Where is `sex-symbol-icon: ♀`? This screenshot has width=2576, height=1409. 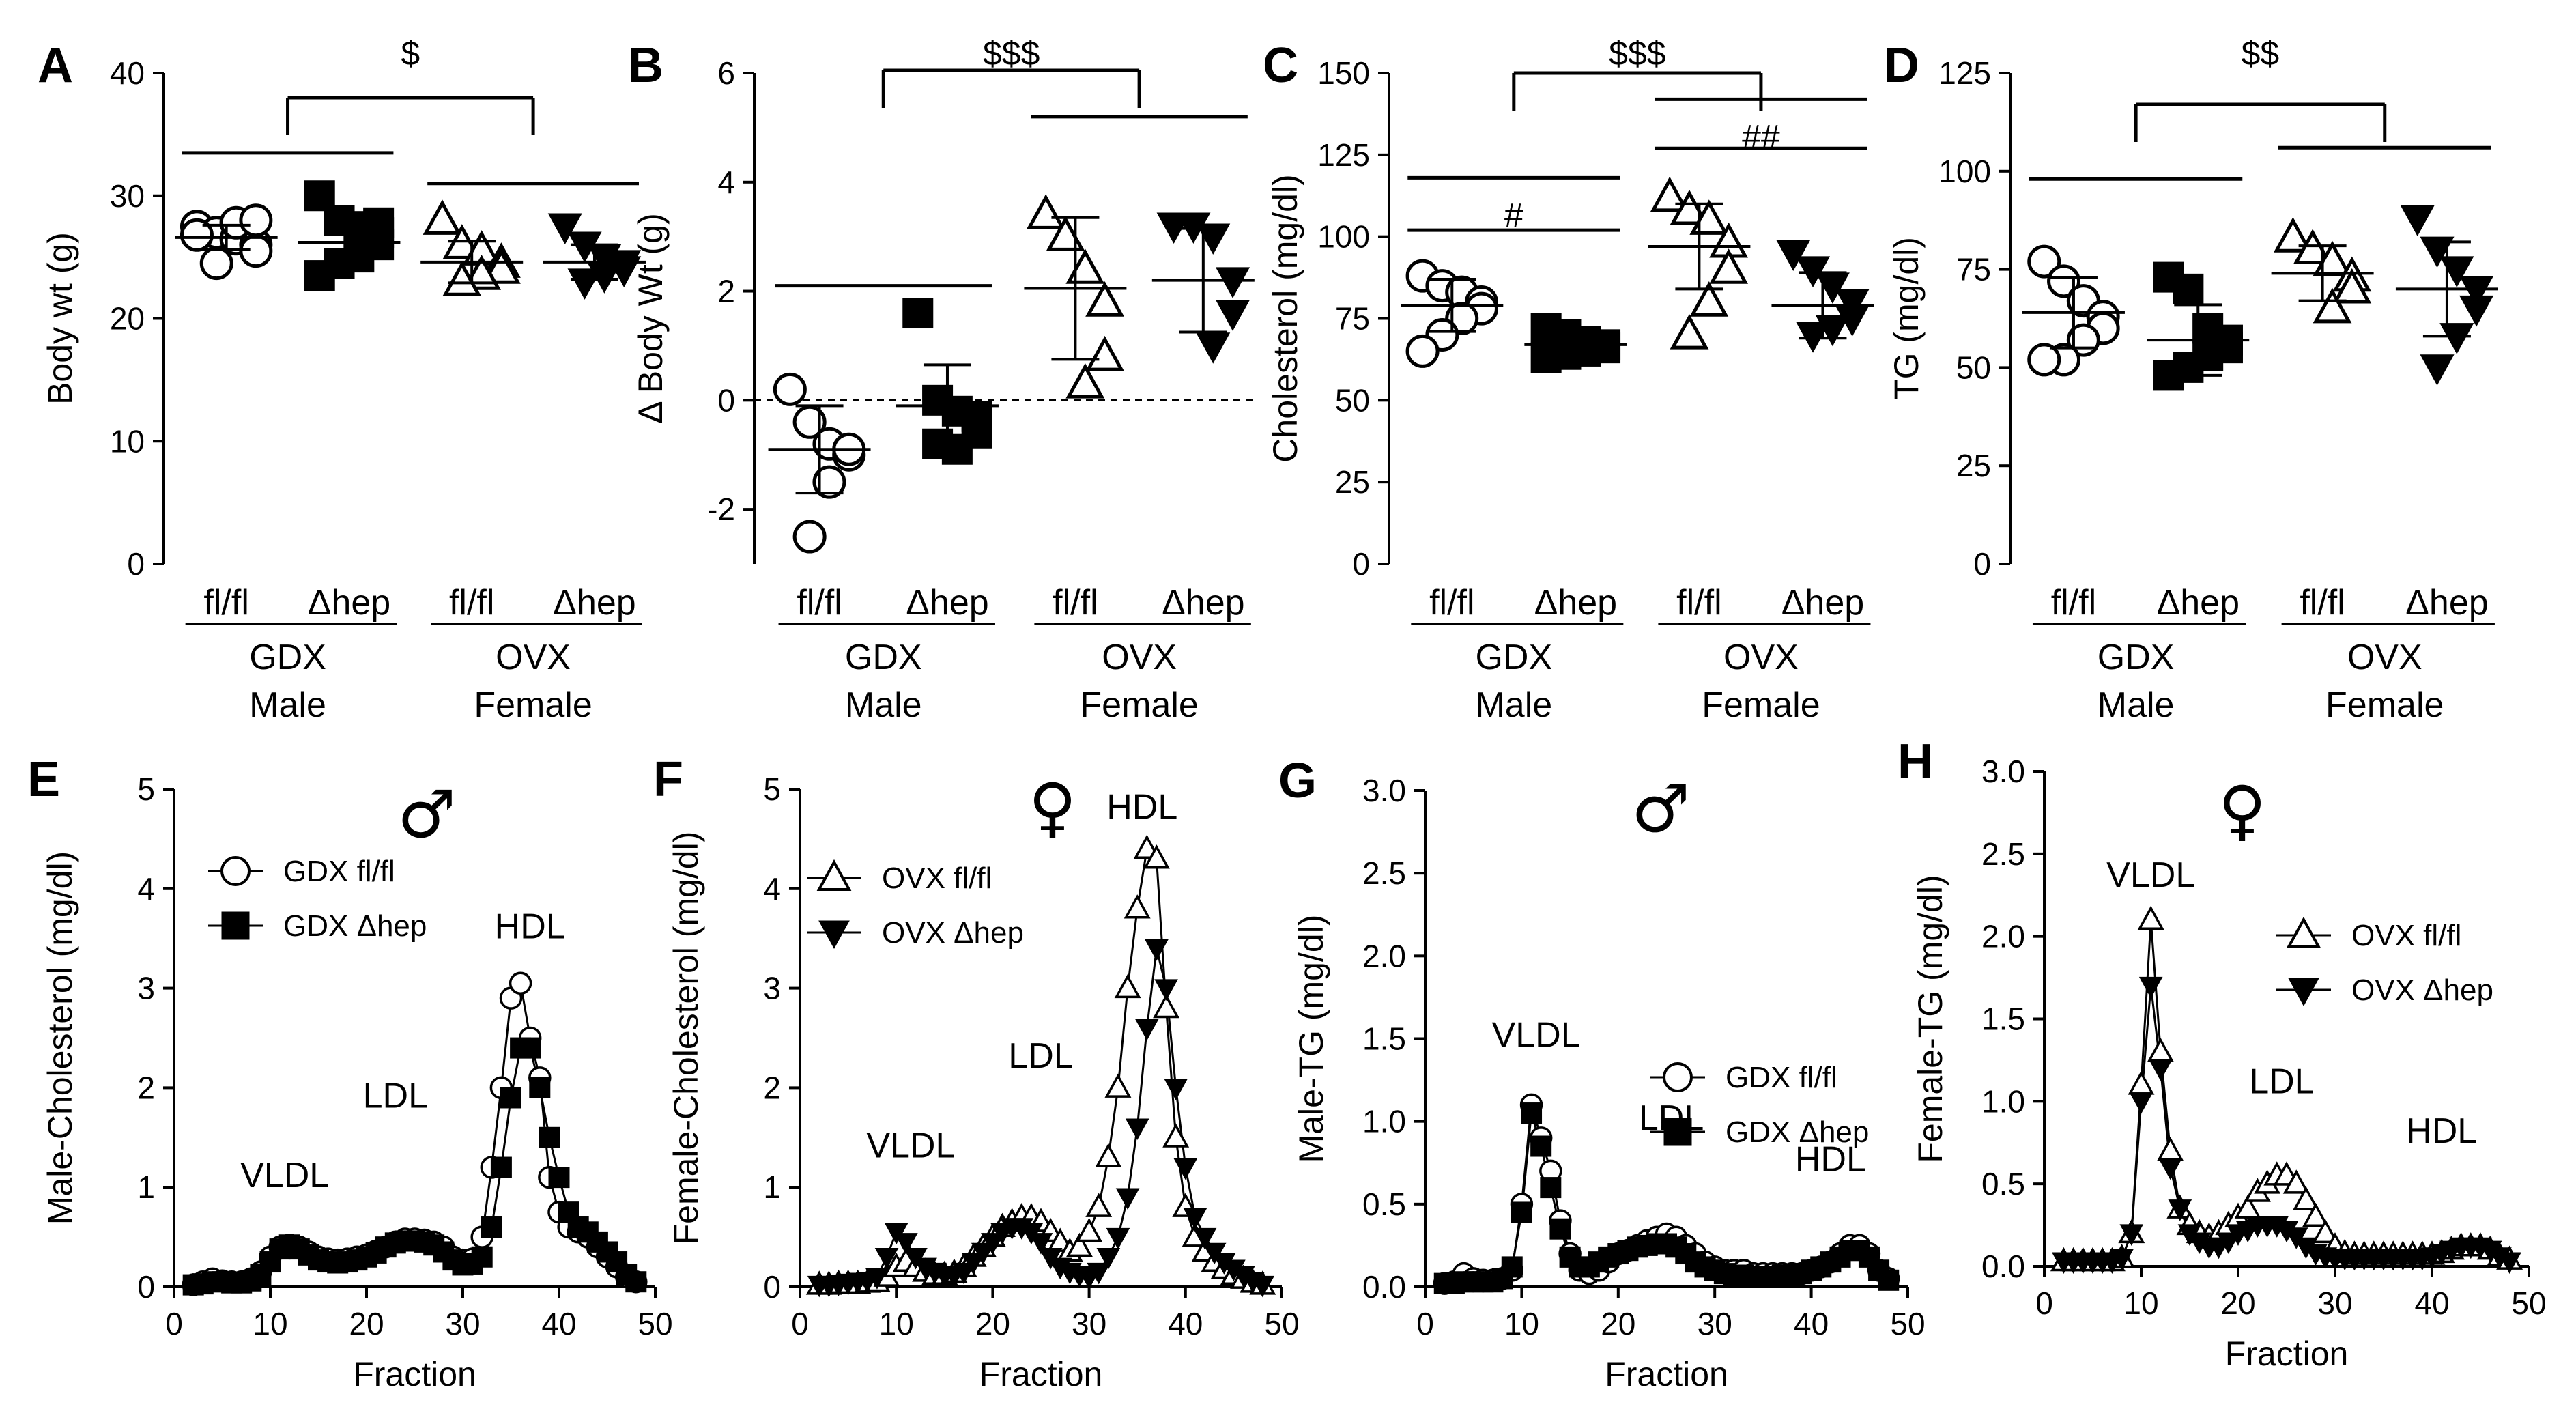 sex-symbol-icon: ♀ is located at coordinates (1052, 807).